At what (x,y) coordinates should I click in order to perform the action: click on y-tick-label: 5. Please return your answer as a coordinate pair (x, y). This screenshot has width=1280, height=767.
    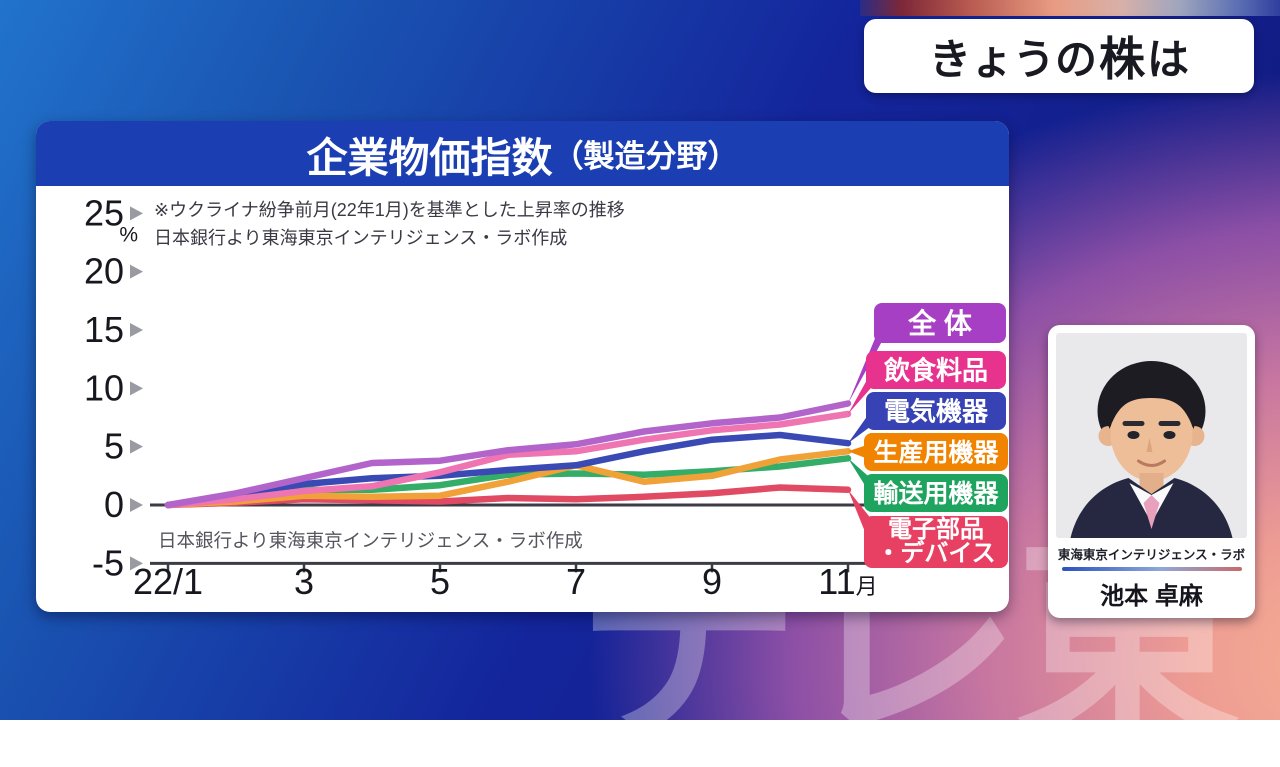
    Looking at the image, I should click on (114, 446).